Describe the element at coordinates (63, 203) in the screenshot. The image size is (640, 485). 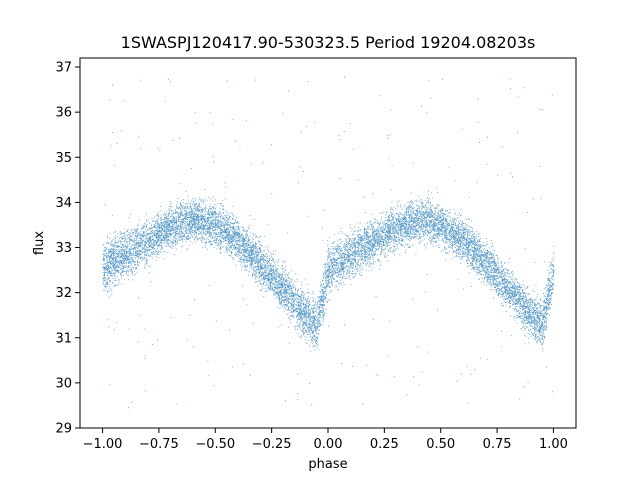
I see `y-tick-label: 34` at that location.